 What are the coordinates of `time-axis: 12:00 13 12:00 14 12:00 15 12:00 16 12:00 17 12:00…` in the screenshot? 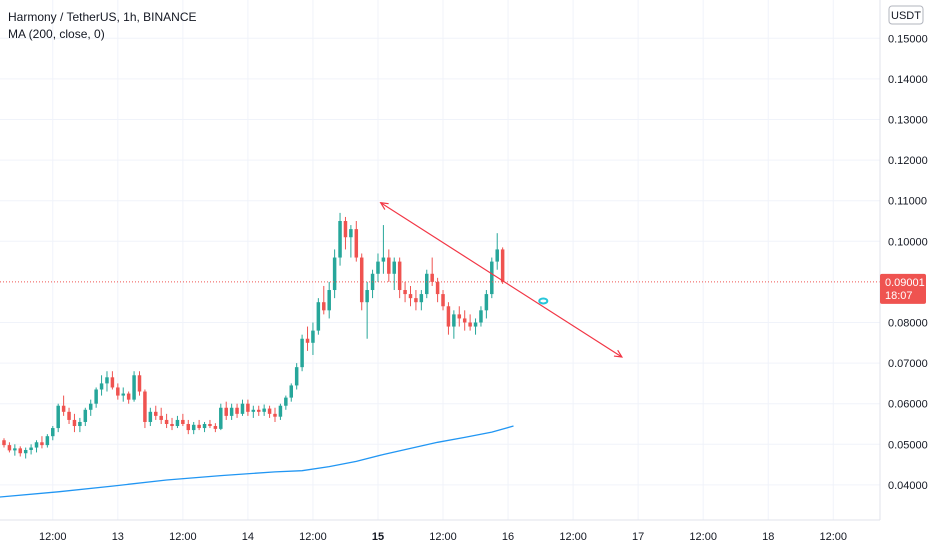 It's located at (443, 537).